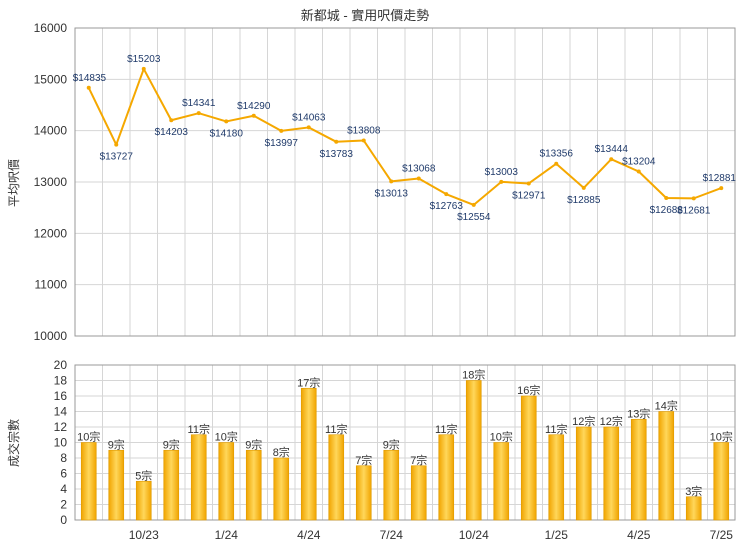 This screenshot has width=740, height=555. What do you see at coordinates (51, 131) in the screenshot?
I see `line-y-tick-label: 14000` at bounding box center [51, 131].